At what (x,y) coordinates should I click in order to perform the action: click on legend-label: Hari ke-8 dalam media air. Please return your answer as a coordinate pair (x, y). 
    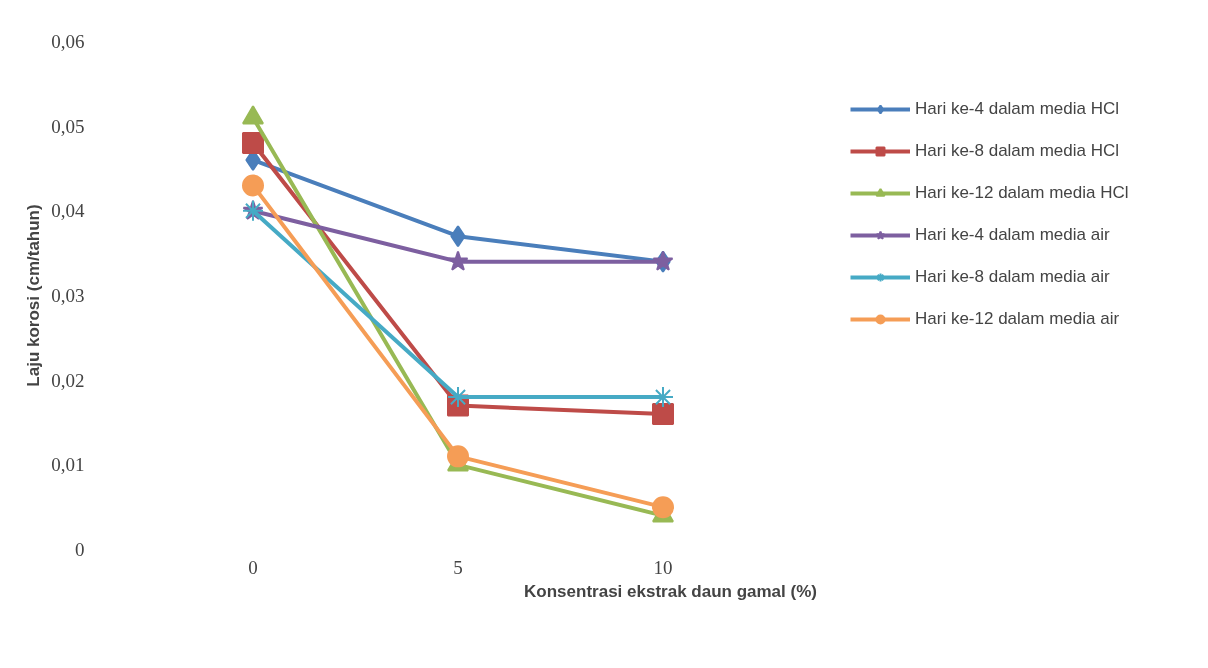
    Looking at the image, I should click on (1012, 277).